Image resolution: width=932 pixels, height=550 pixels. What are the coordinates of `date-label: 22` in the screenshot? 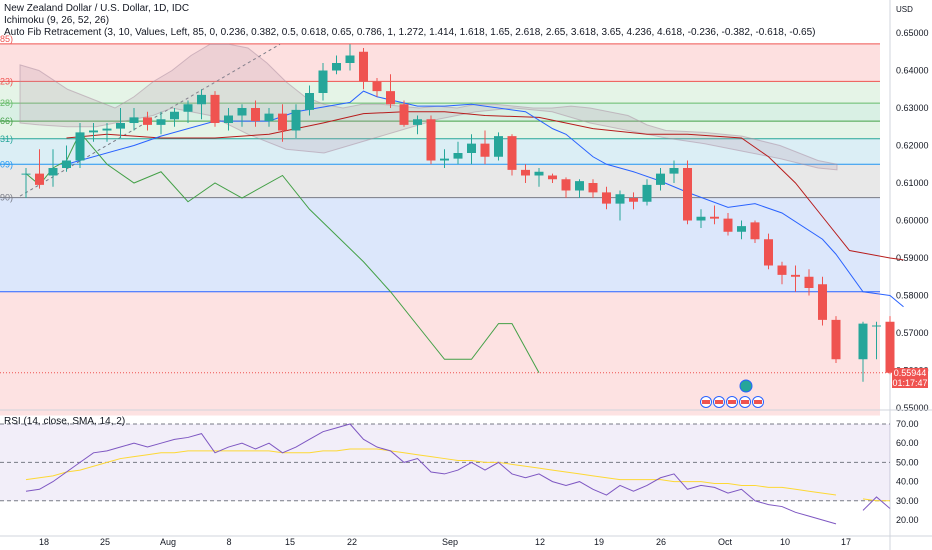 It's located at (352, 542).